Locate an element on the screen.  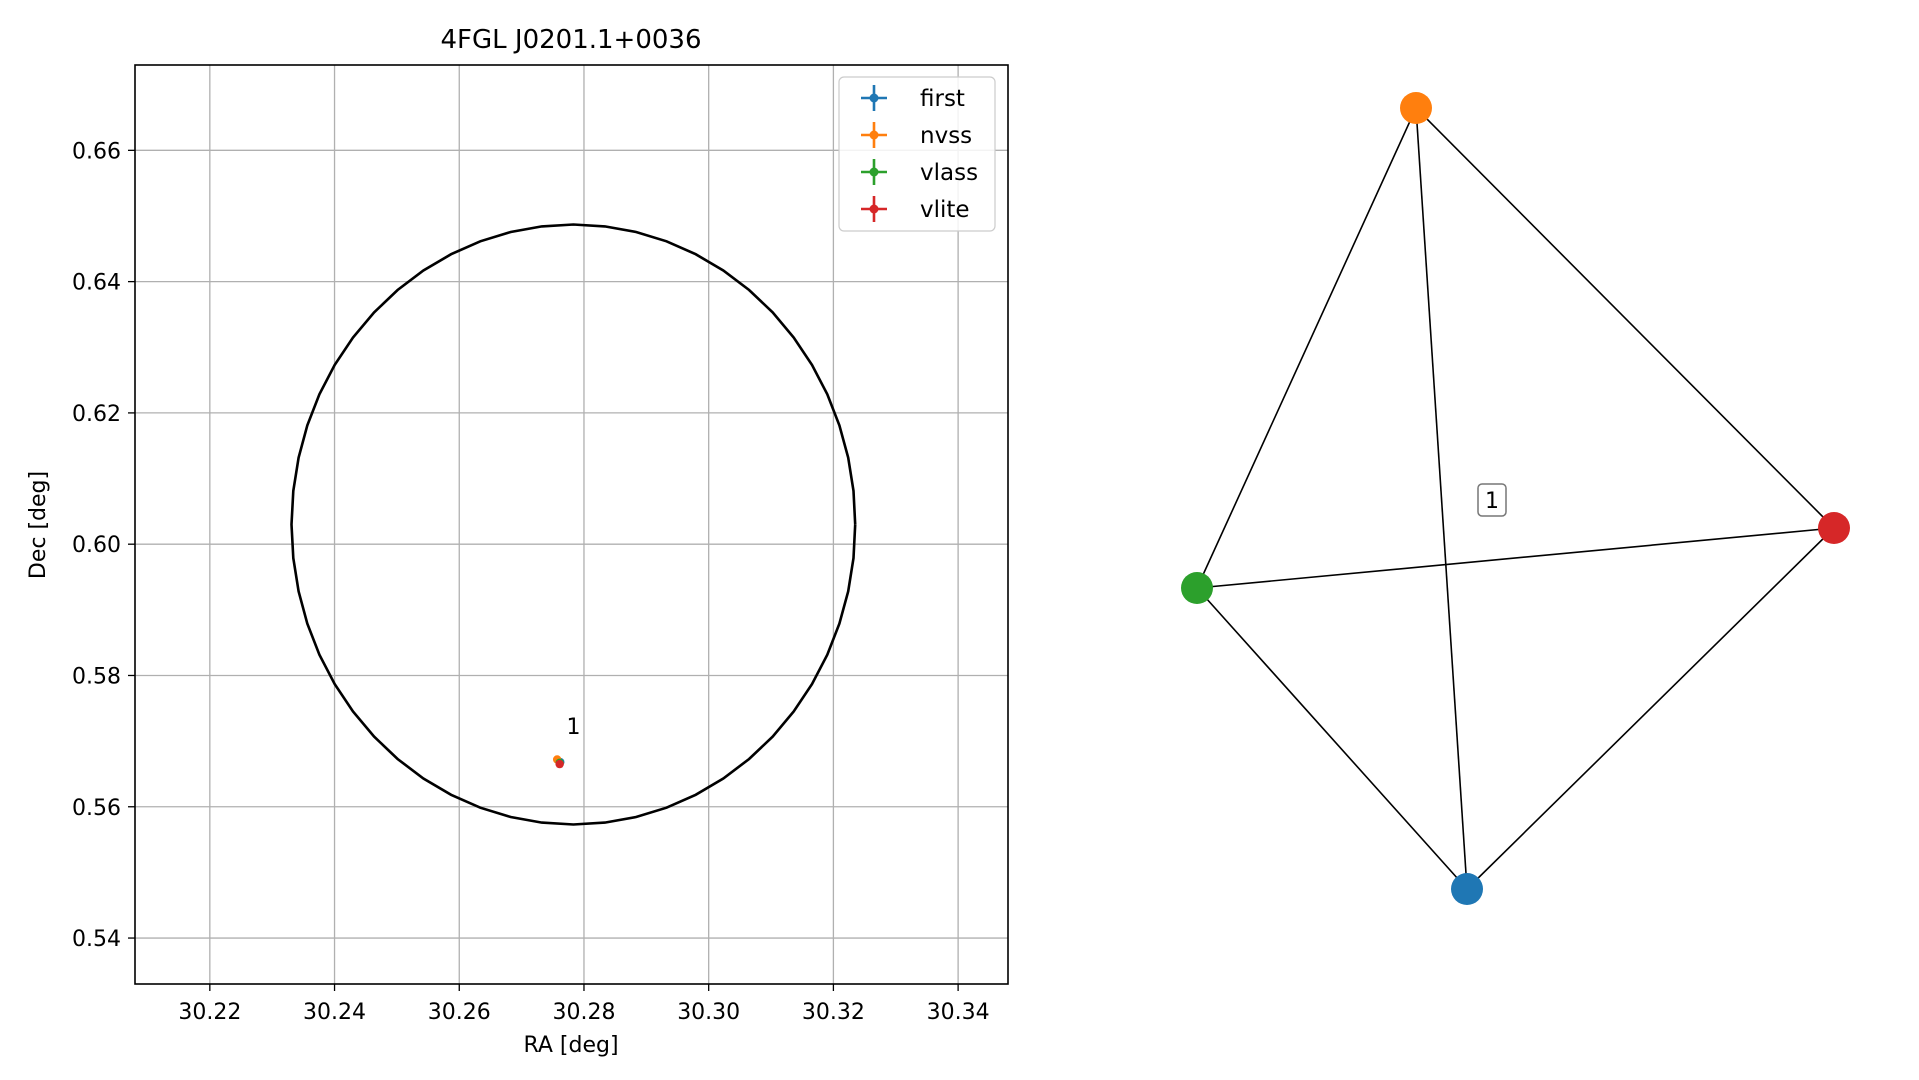
data-points is located at coordinates (558, 762).